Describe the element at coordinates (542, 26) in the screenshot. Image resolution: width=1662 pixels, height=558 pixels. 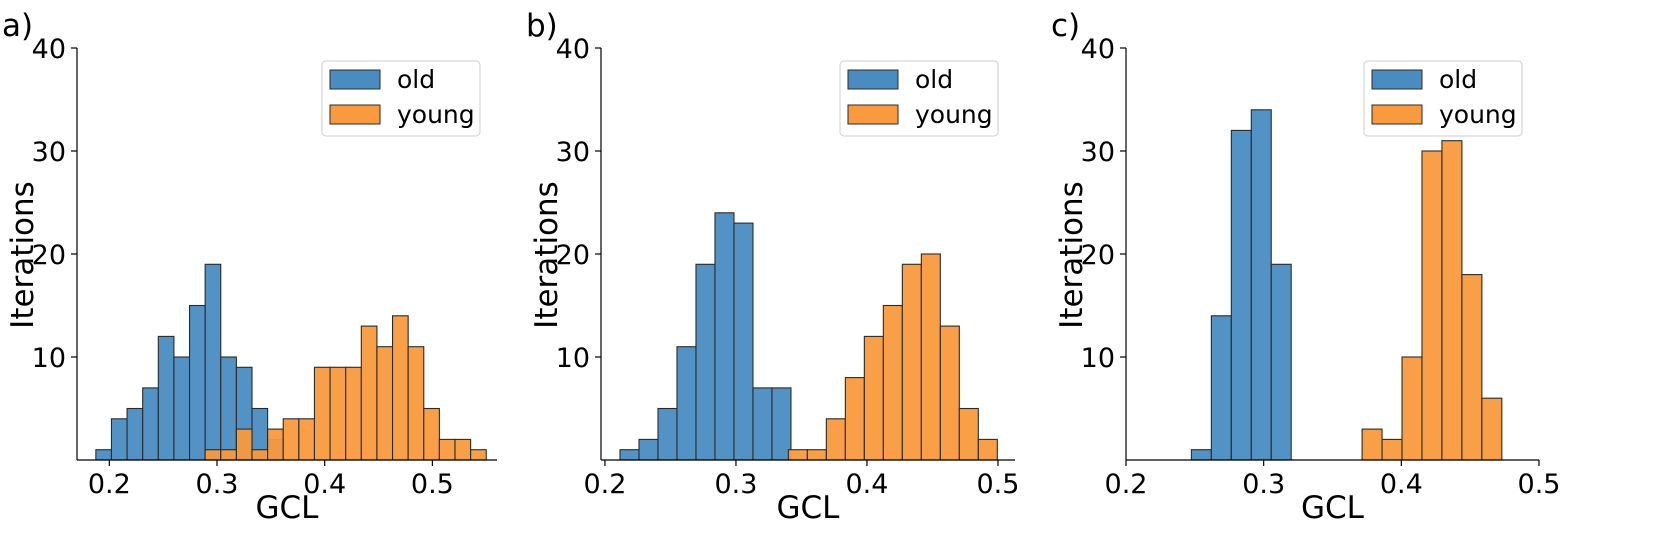
I see `panel-label: b)` at that location.